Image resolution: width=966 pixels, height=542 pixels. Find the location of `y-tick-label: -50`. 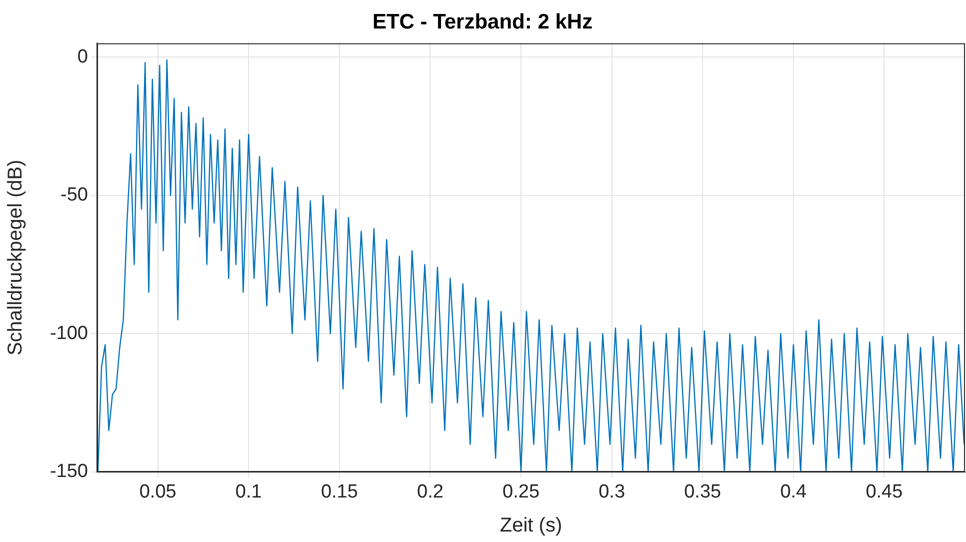

y-tick-label: -50 is located at coordinates (74, 195).